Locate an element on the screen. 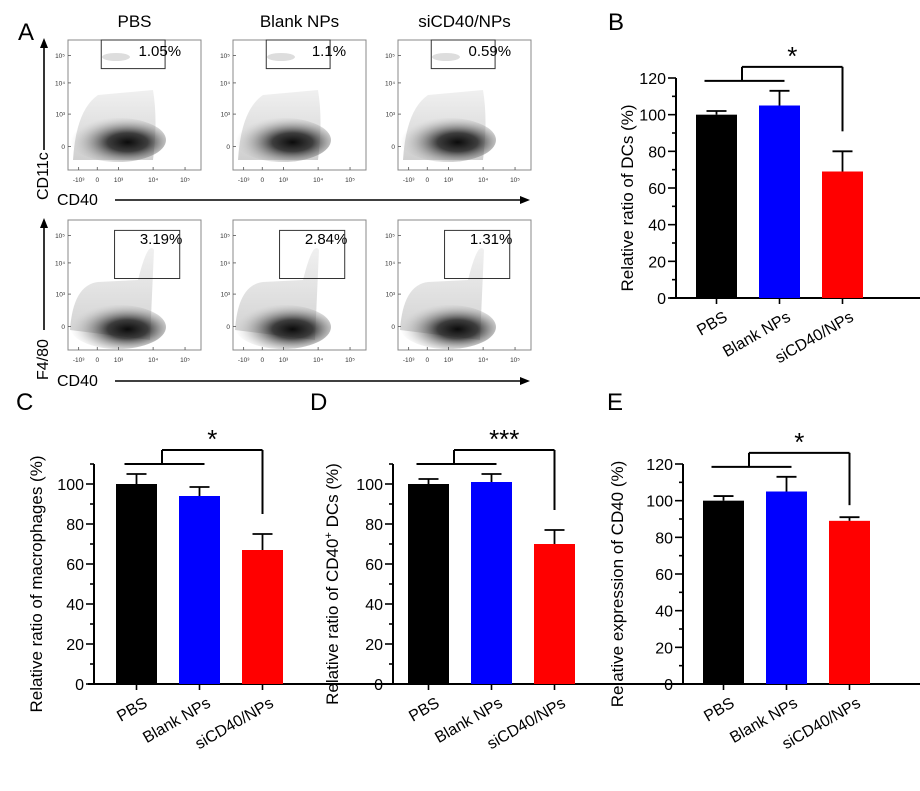 The image size is (920, 791). y-axis-label: Relative ratio of DCs (%) is located at coordinates (627, 197).